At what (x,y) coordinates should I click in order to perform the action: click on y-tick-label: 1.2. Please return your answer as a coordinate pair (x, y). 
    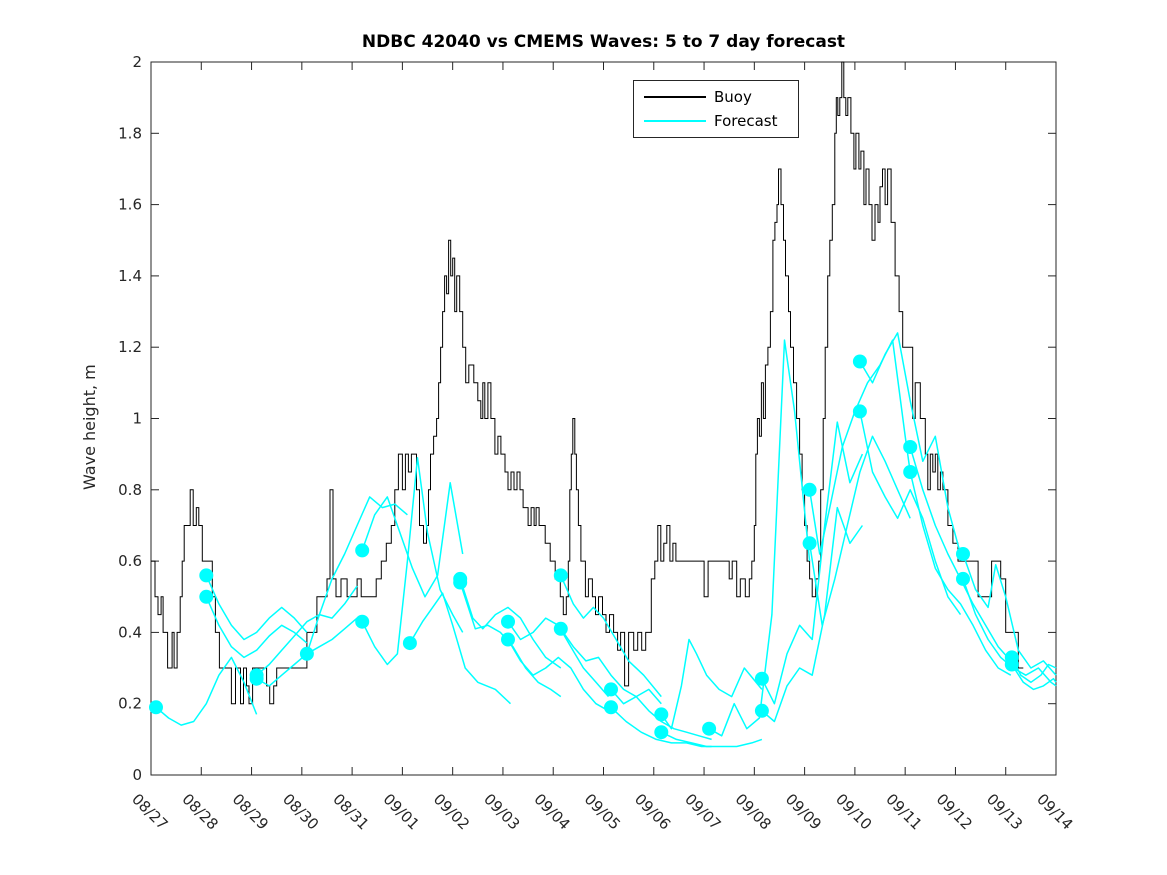
    Looking at the image, I should click on (130, 347).